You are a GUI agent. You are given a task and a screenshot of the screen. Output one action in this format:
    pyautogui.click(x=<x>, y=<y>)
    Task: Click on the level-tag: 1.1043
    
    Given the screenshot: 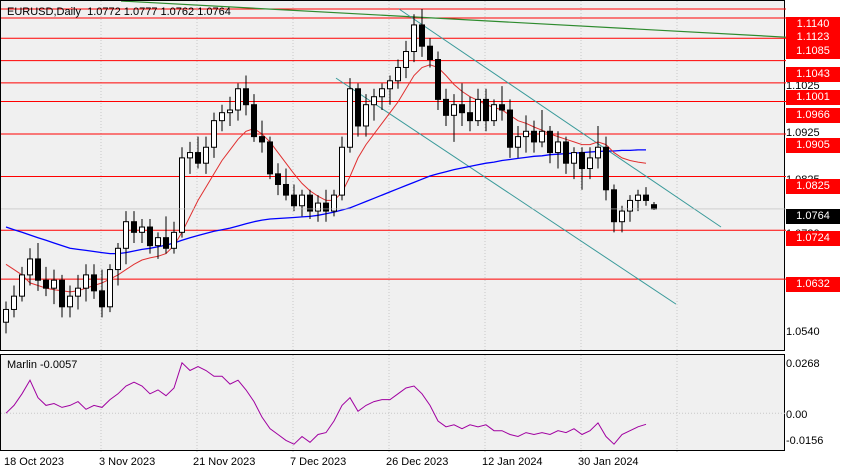 What is the action you would take?
    pyautogui.click(x=813, y=74)
    